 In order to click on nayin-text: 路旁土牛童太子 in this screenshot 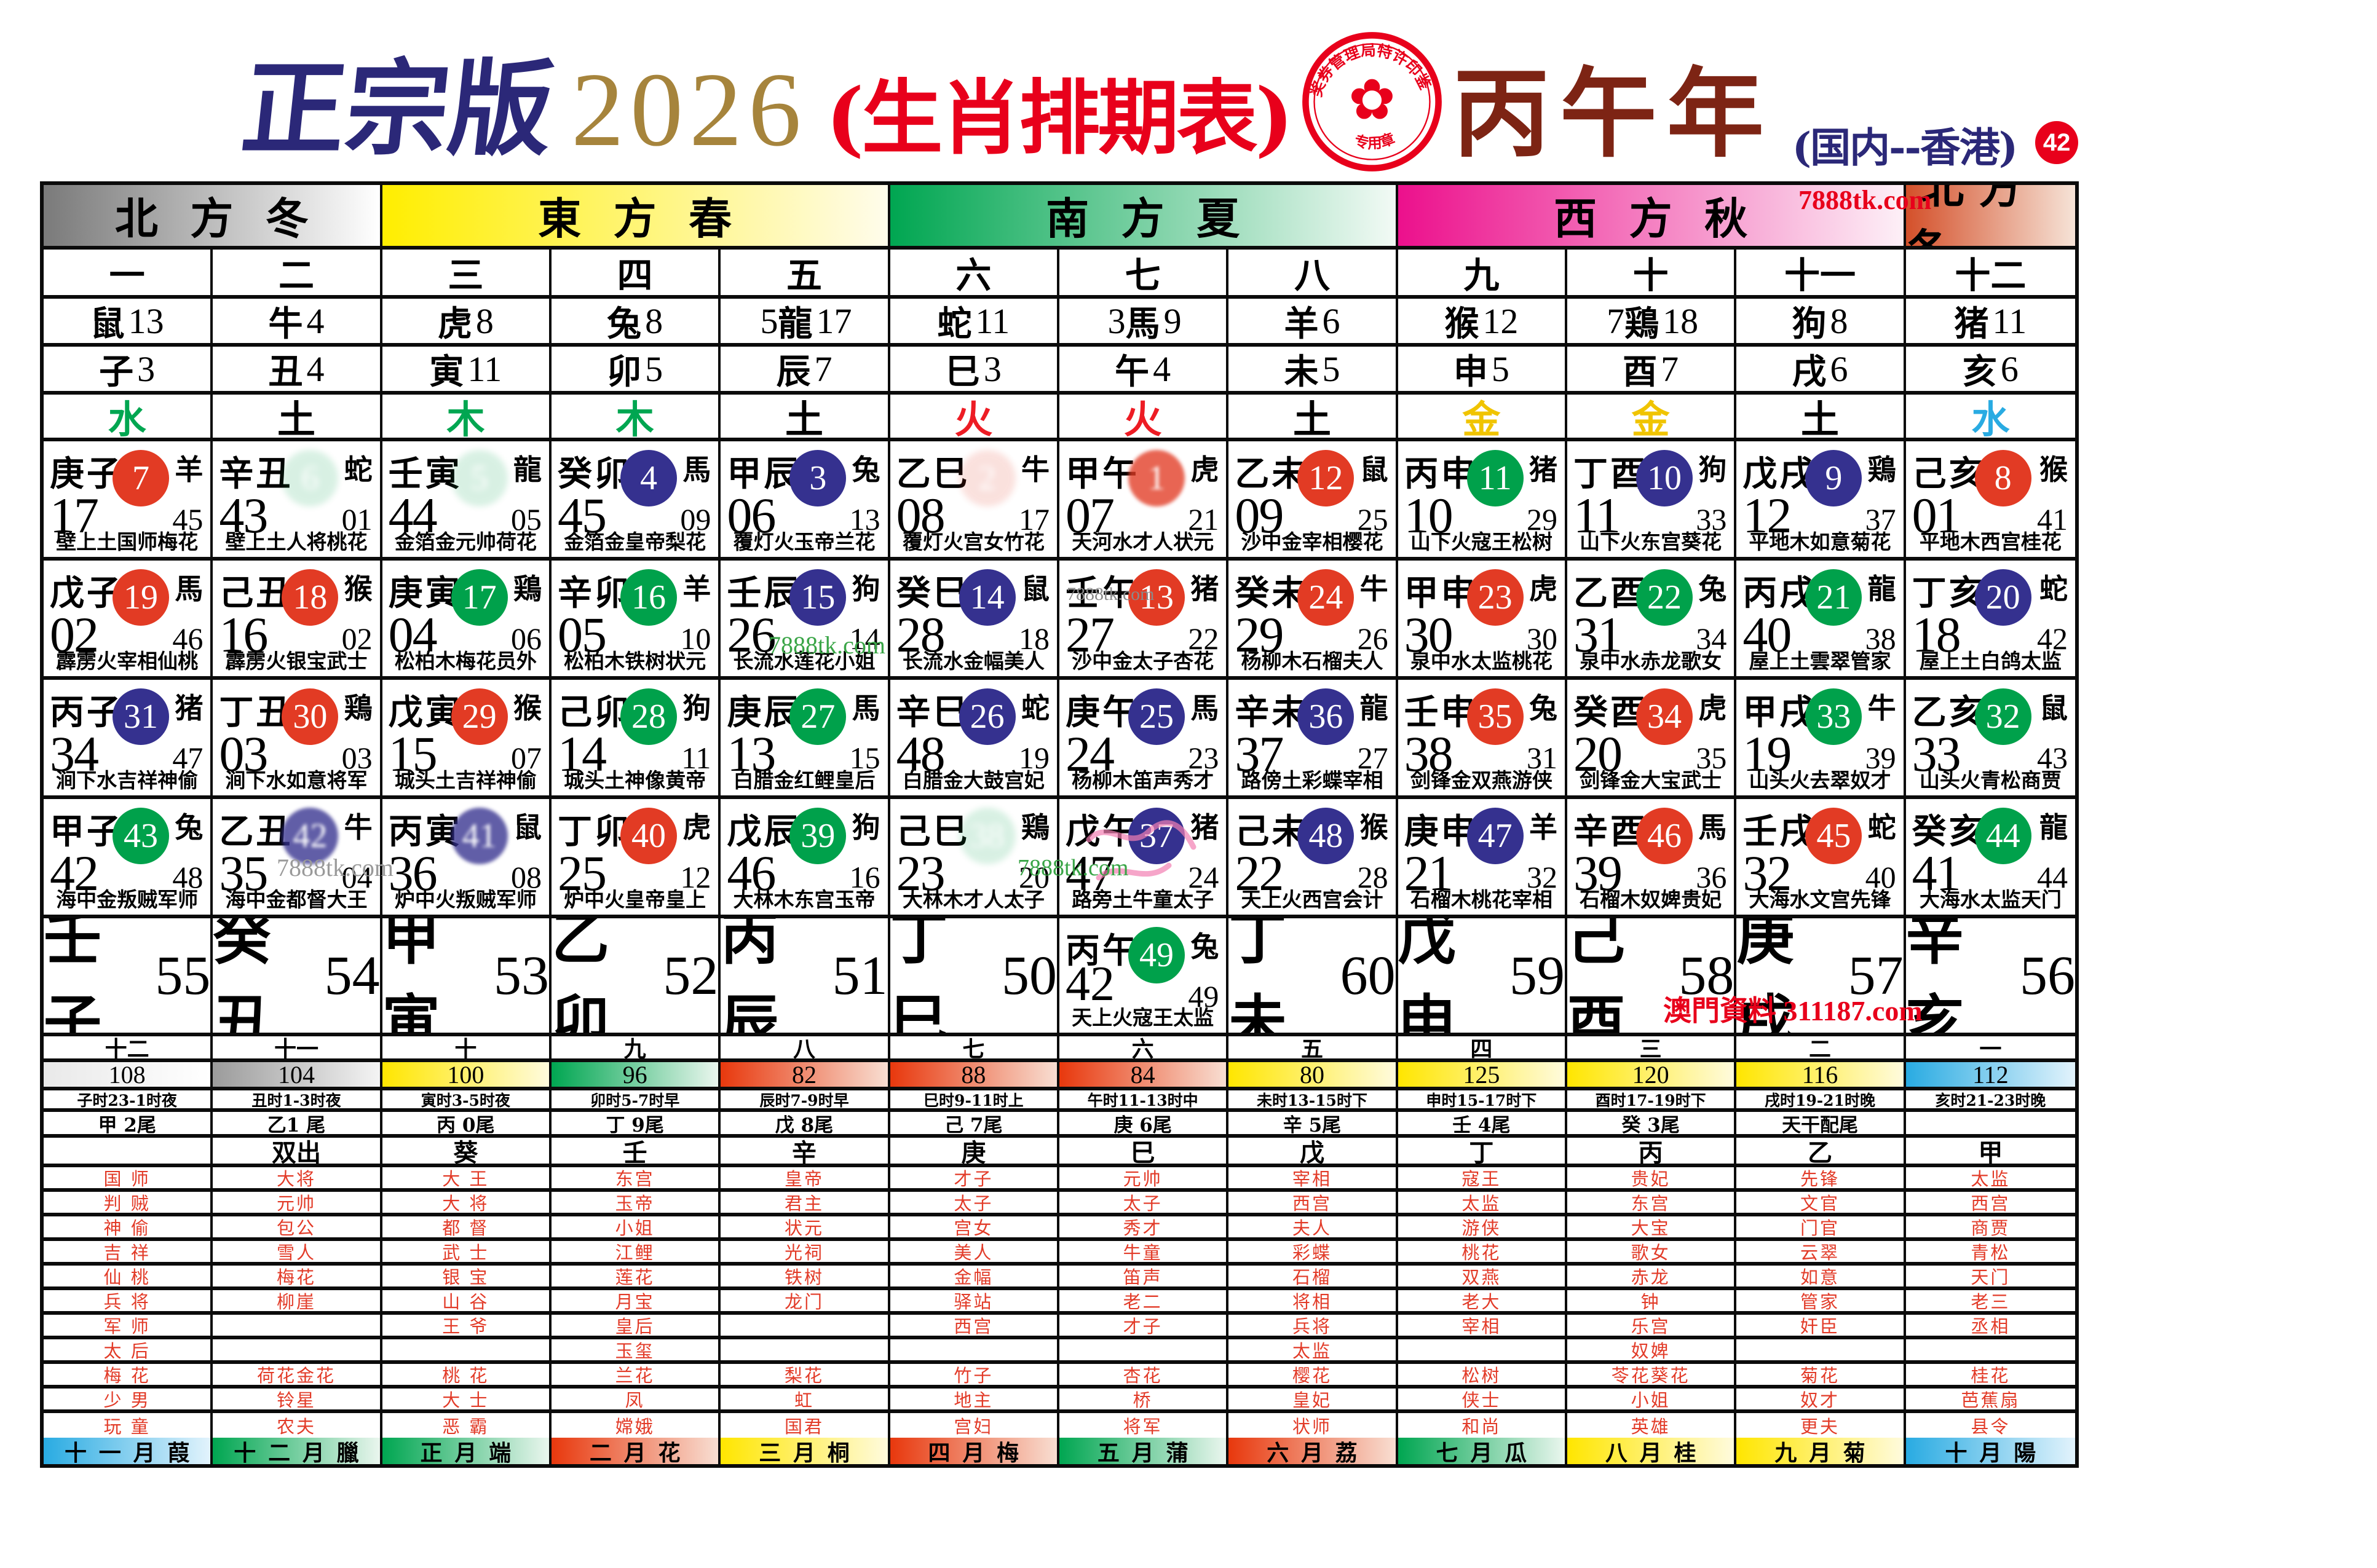, I will do `click(1143, 900)`.